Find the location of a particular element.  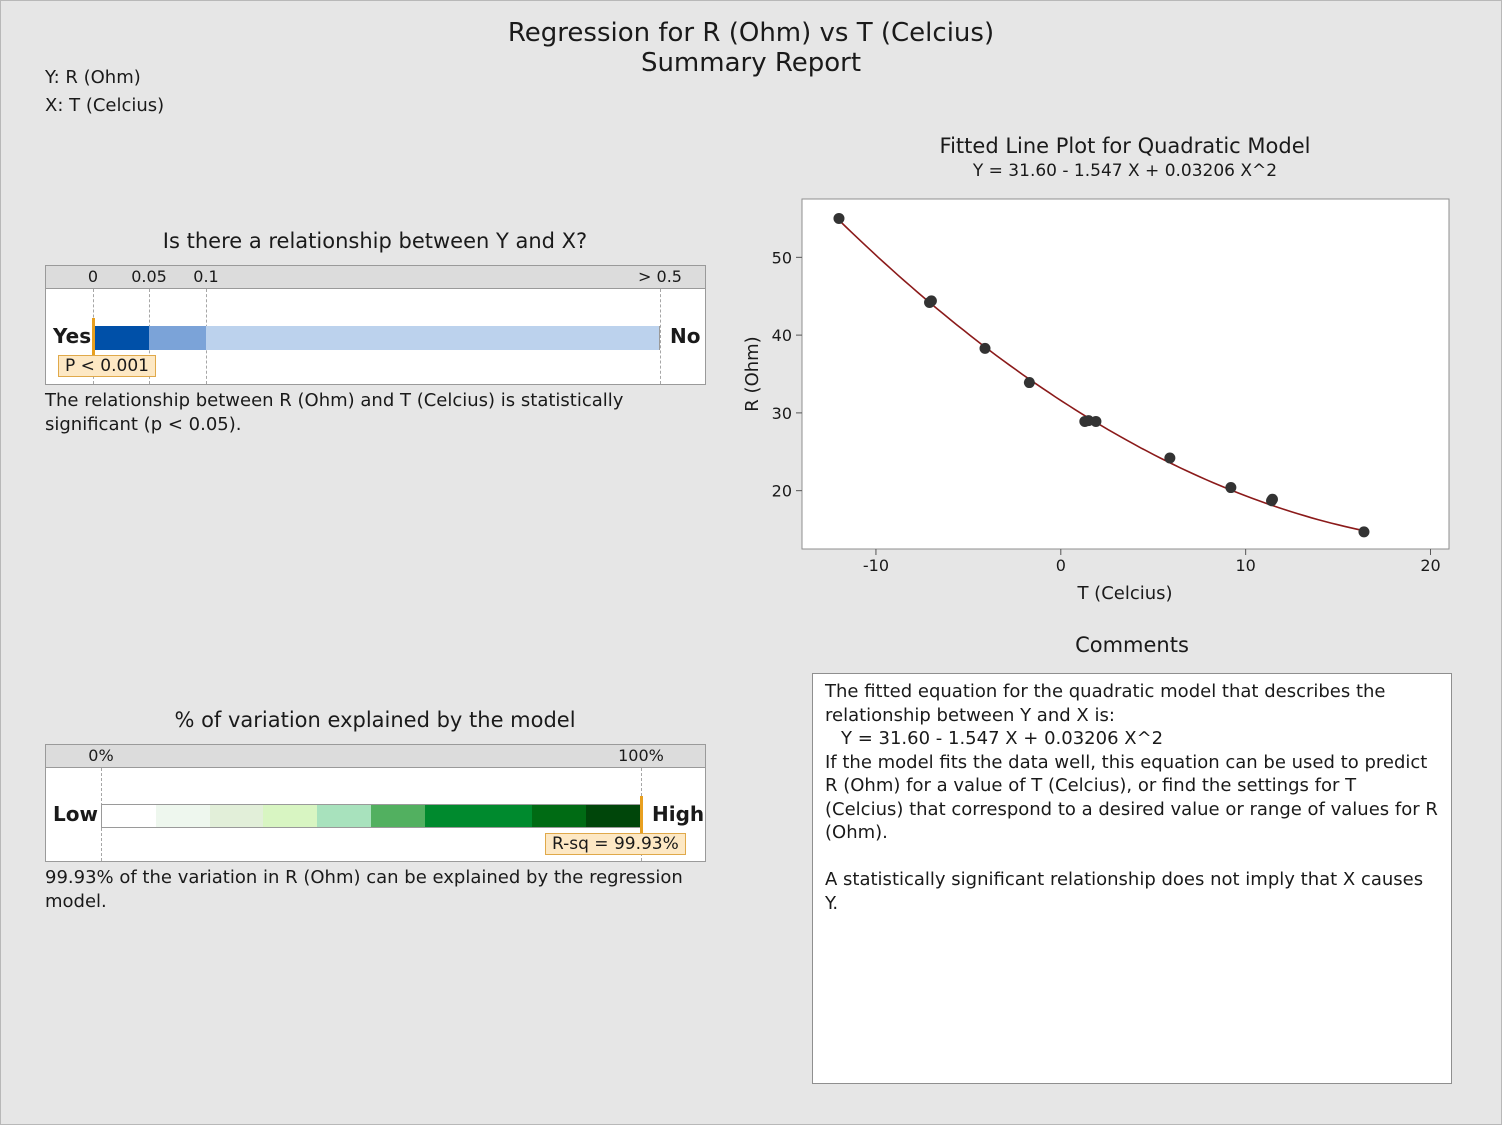

report-subtitle: Summary Report is located at coordinates (751, 63).